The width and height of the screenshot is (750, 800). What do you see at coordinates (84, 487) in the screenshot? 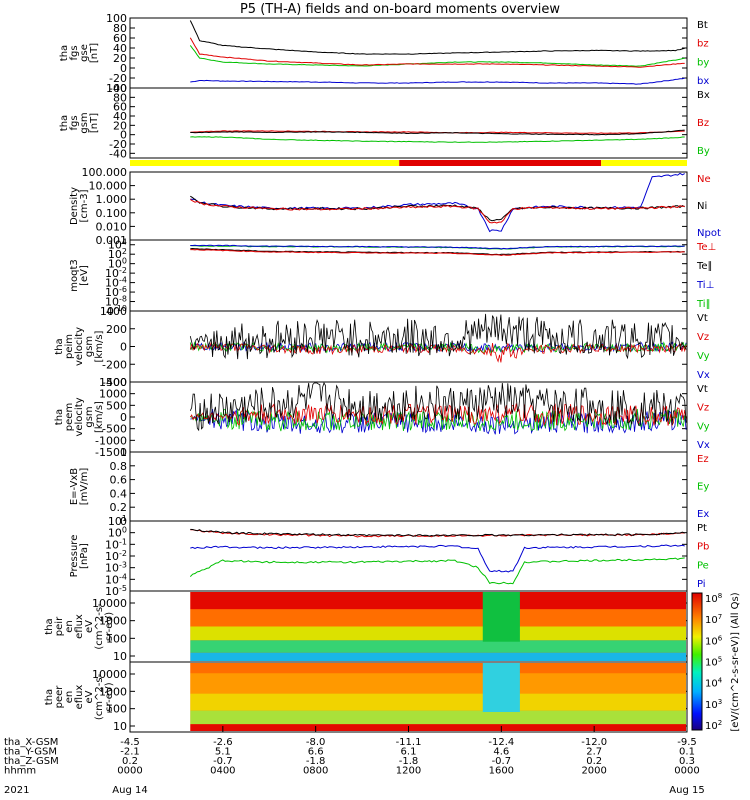
I see `y-axis-label: [mV/m]` at bounding box center [84, 487].